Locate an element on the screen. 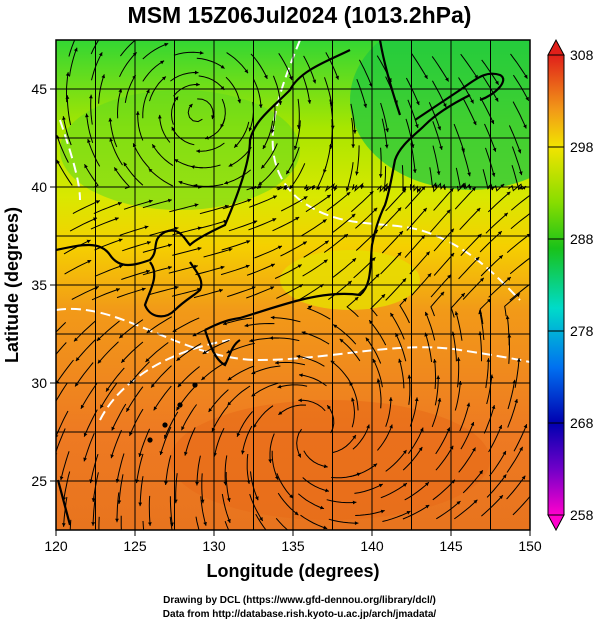 Image resolution: width=599 pixels, height=625 pixels. colorbar-tick-label: 298 is located at coordinates (582, 147).